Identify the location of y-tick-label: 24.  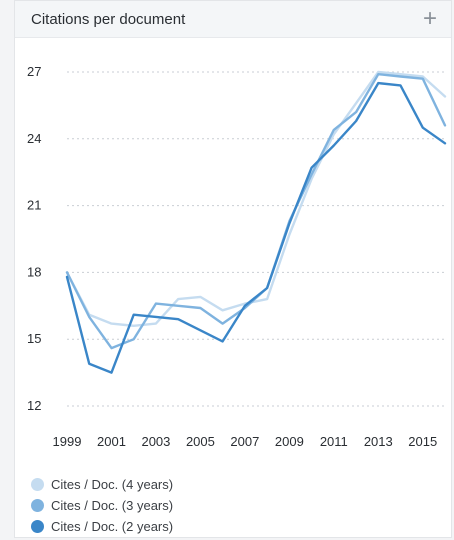
(34, 138).